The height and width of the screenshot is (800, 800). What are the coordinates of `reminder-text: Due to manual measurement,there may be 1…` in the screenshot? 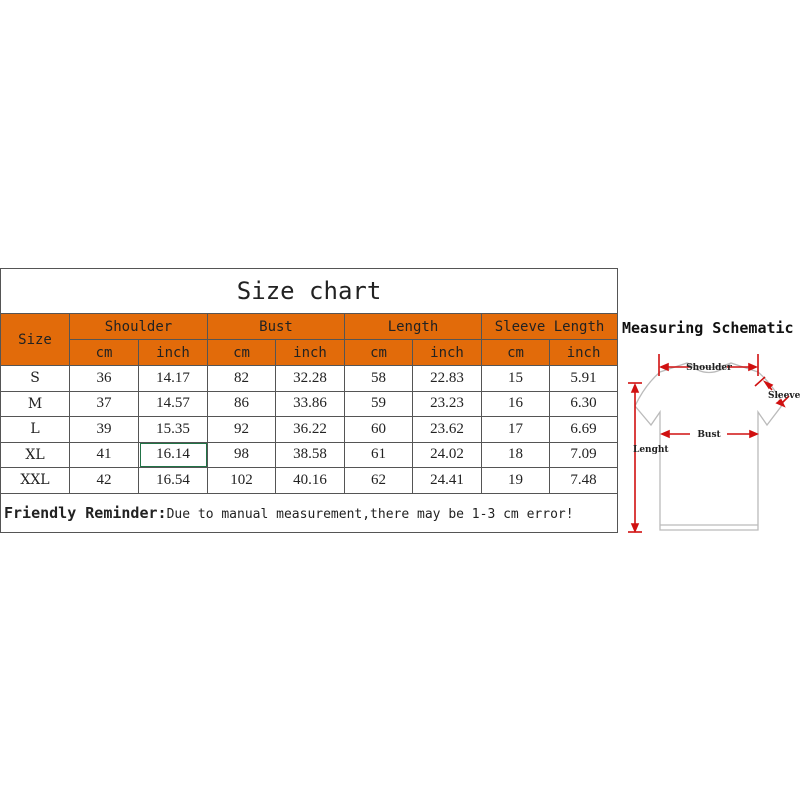 It's located at (370, 514).